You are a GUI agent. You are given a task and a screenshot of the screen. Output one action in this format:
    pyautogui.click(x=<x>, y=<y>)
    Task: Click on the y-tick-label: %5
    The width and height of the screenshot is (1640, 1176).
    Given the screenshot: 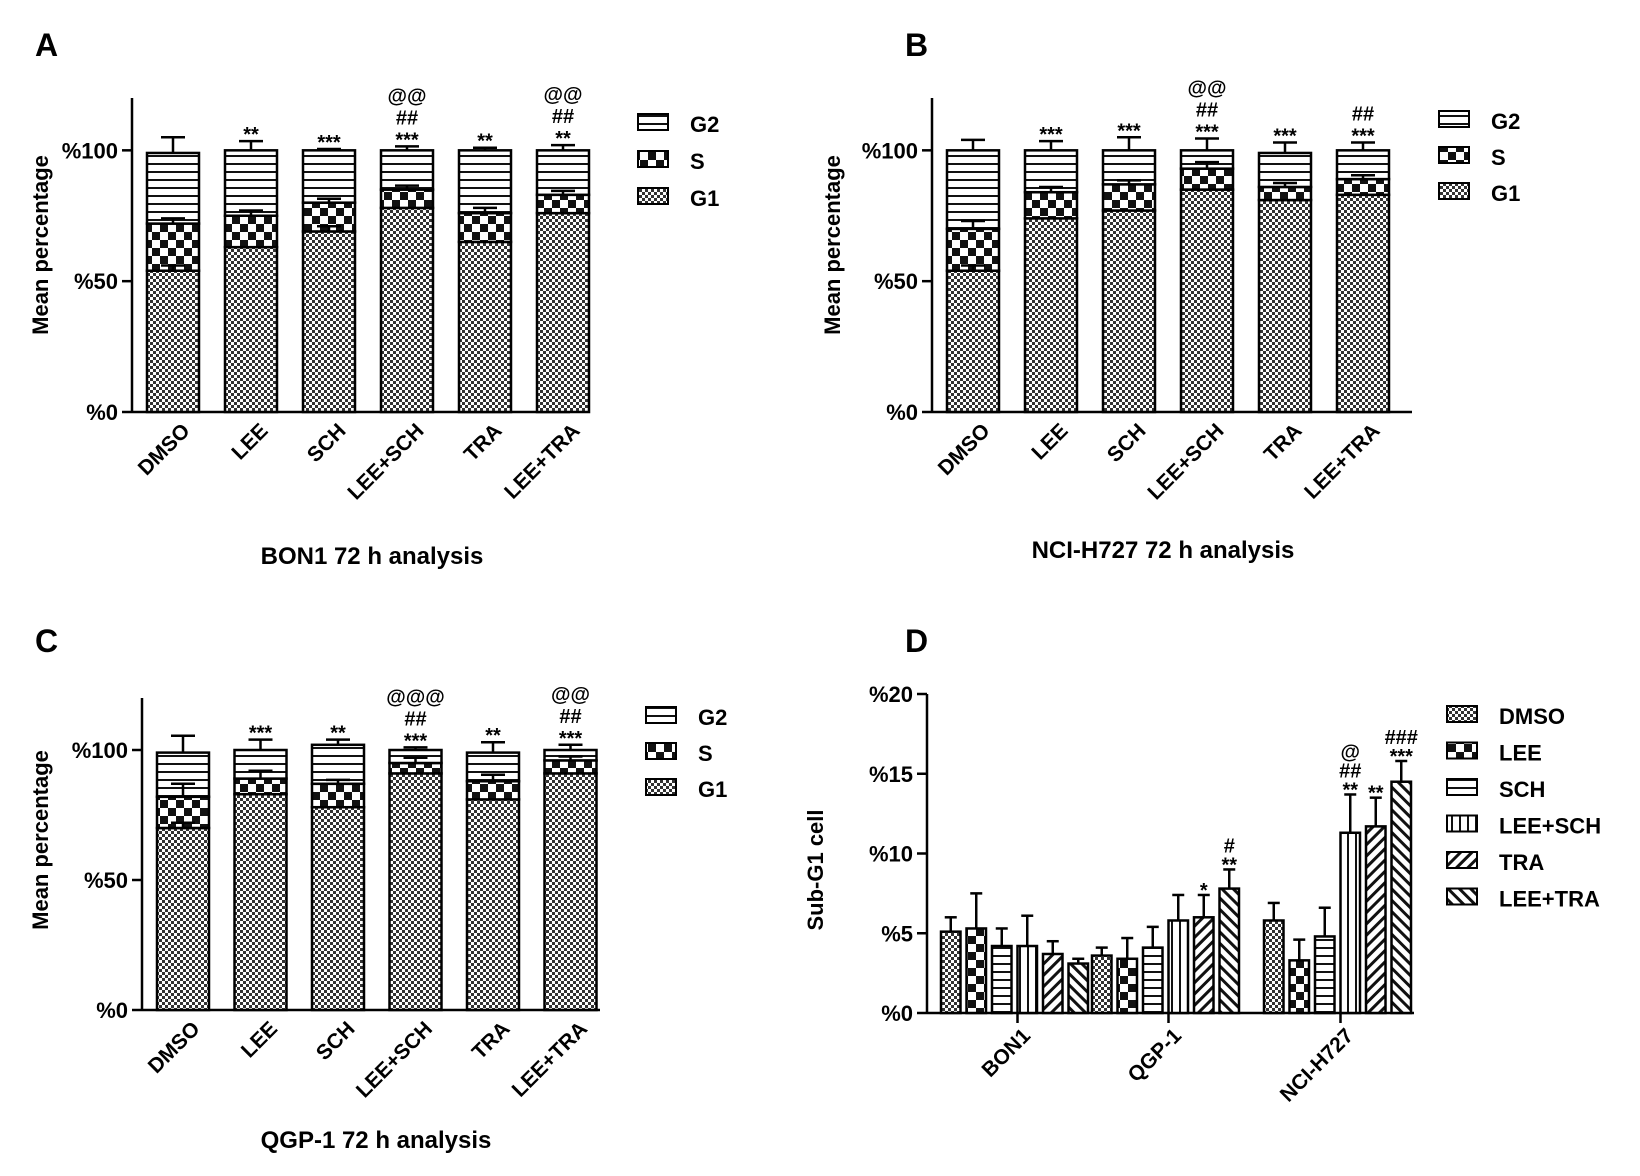 What is the action you would take?
    pyautogui.click(x=897, y=933)
    